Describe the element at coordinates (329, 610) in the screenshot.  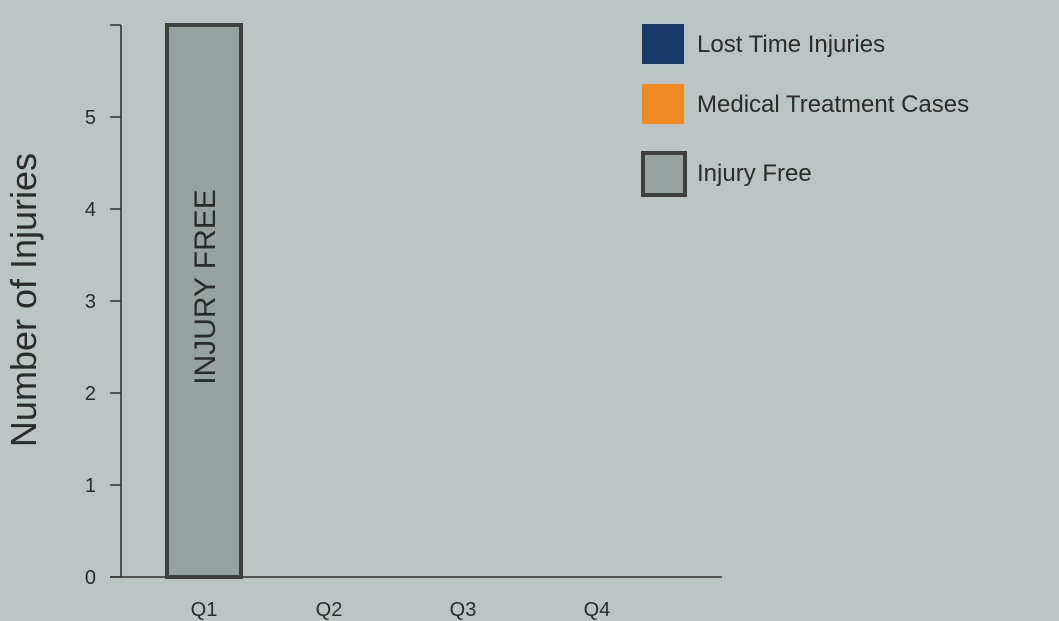
I see `x-tick-label: Q2` at that location.